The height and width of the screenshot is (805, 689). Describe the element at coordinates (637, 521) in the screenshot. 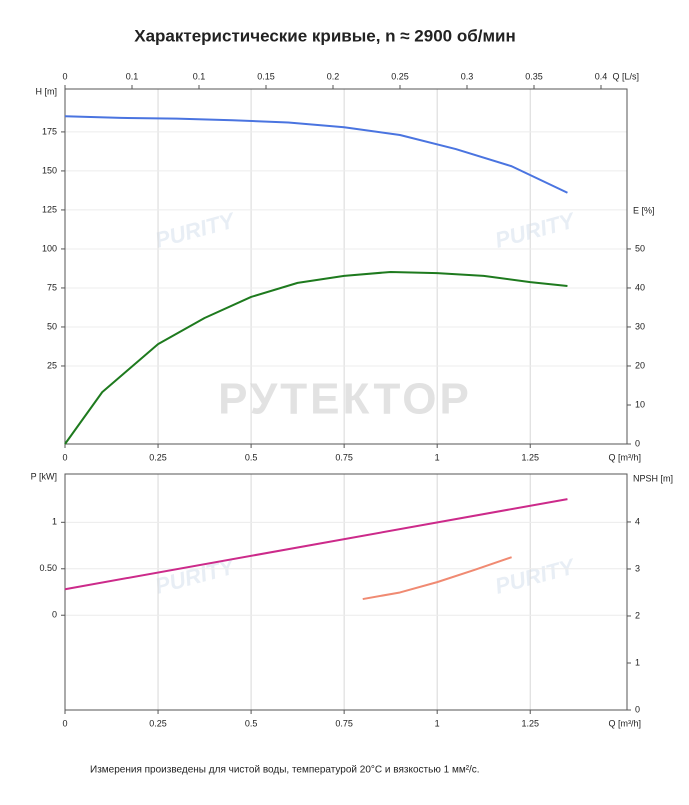

I see `y2-tick-label: 4` at that location.